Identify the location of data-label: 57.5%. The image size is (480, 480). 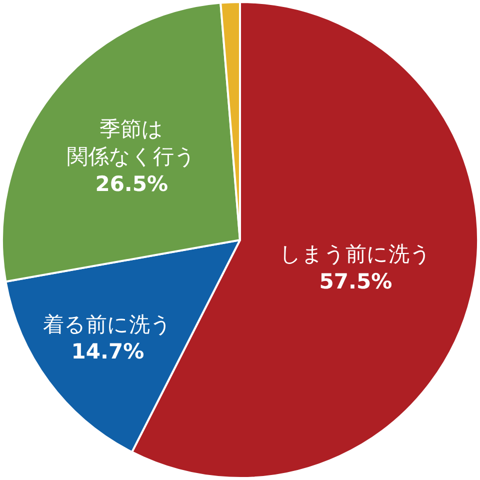
(355, 281).